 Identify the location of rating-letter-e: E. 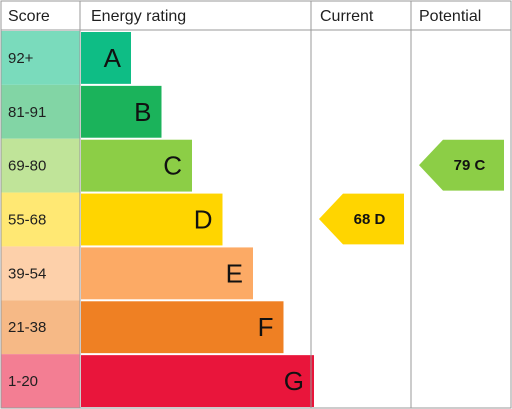
(234, 273).